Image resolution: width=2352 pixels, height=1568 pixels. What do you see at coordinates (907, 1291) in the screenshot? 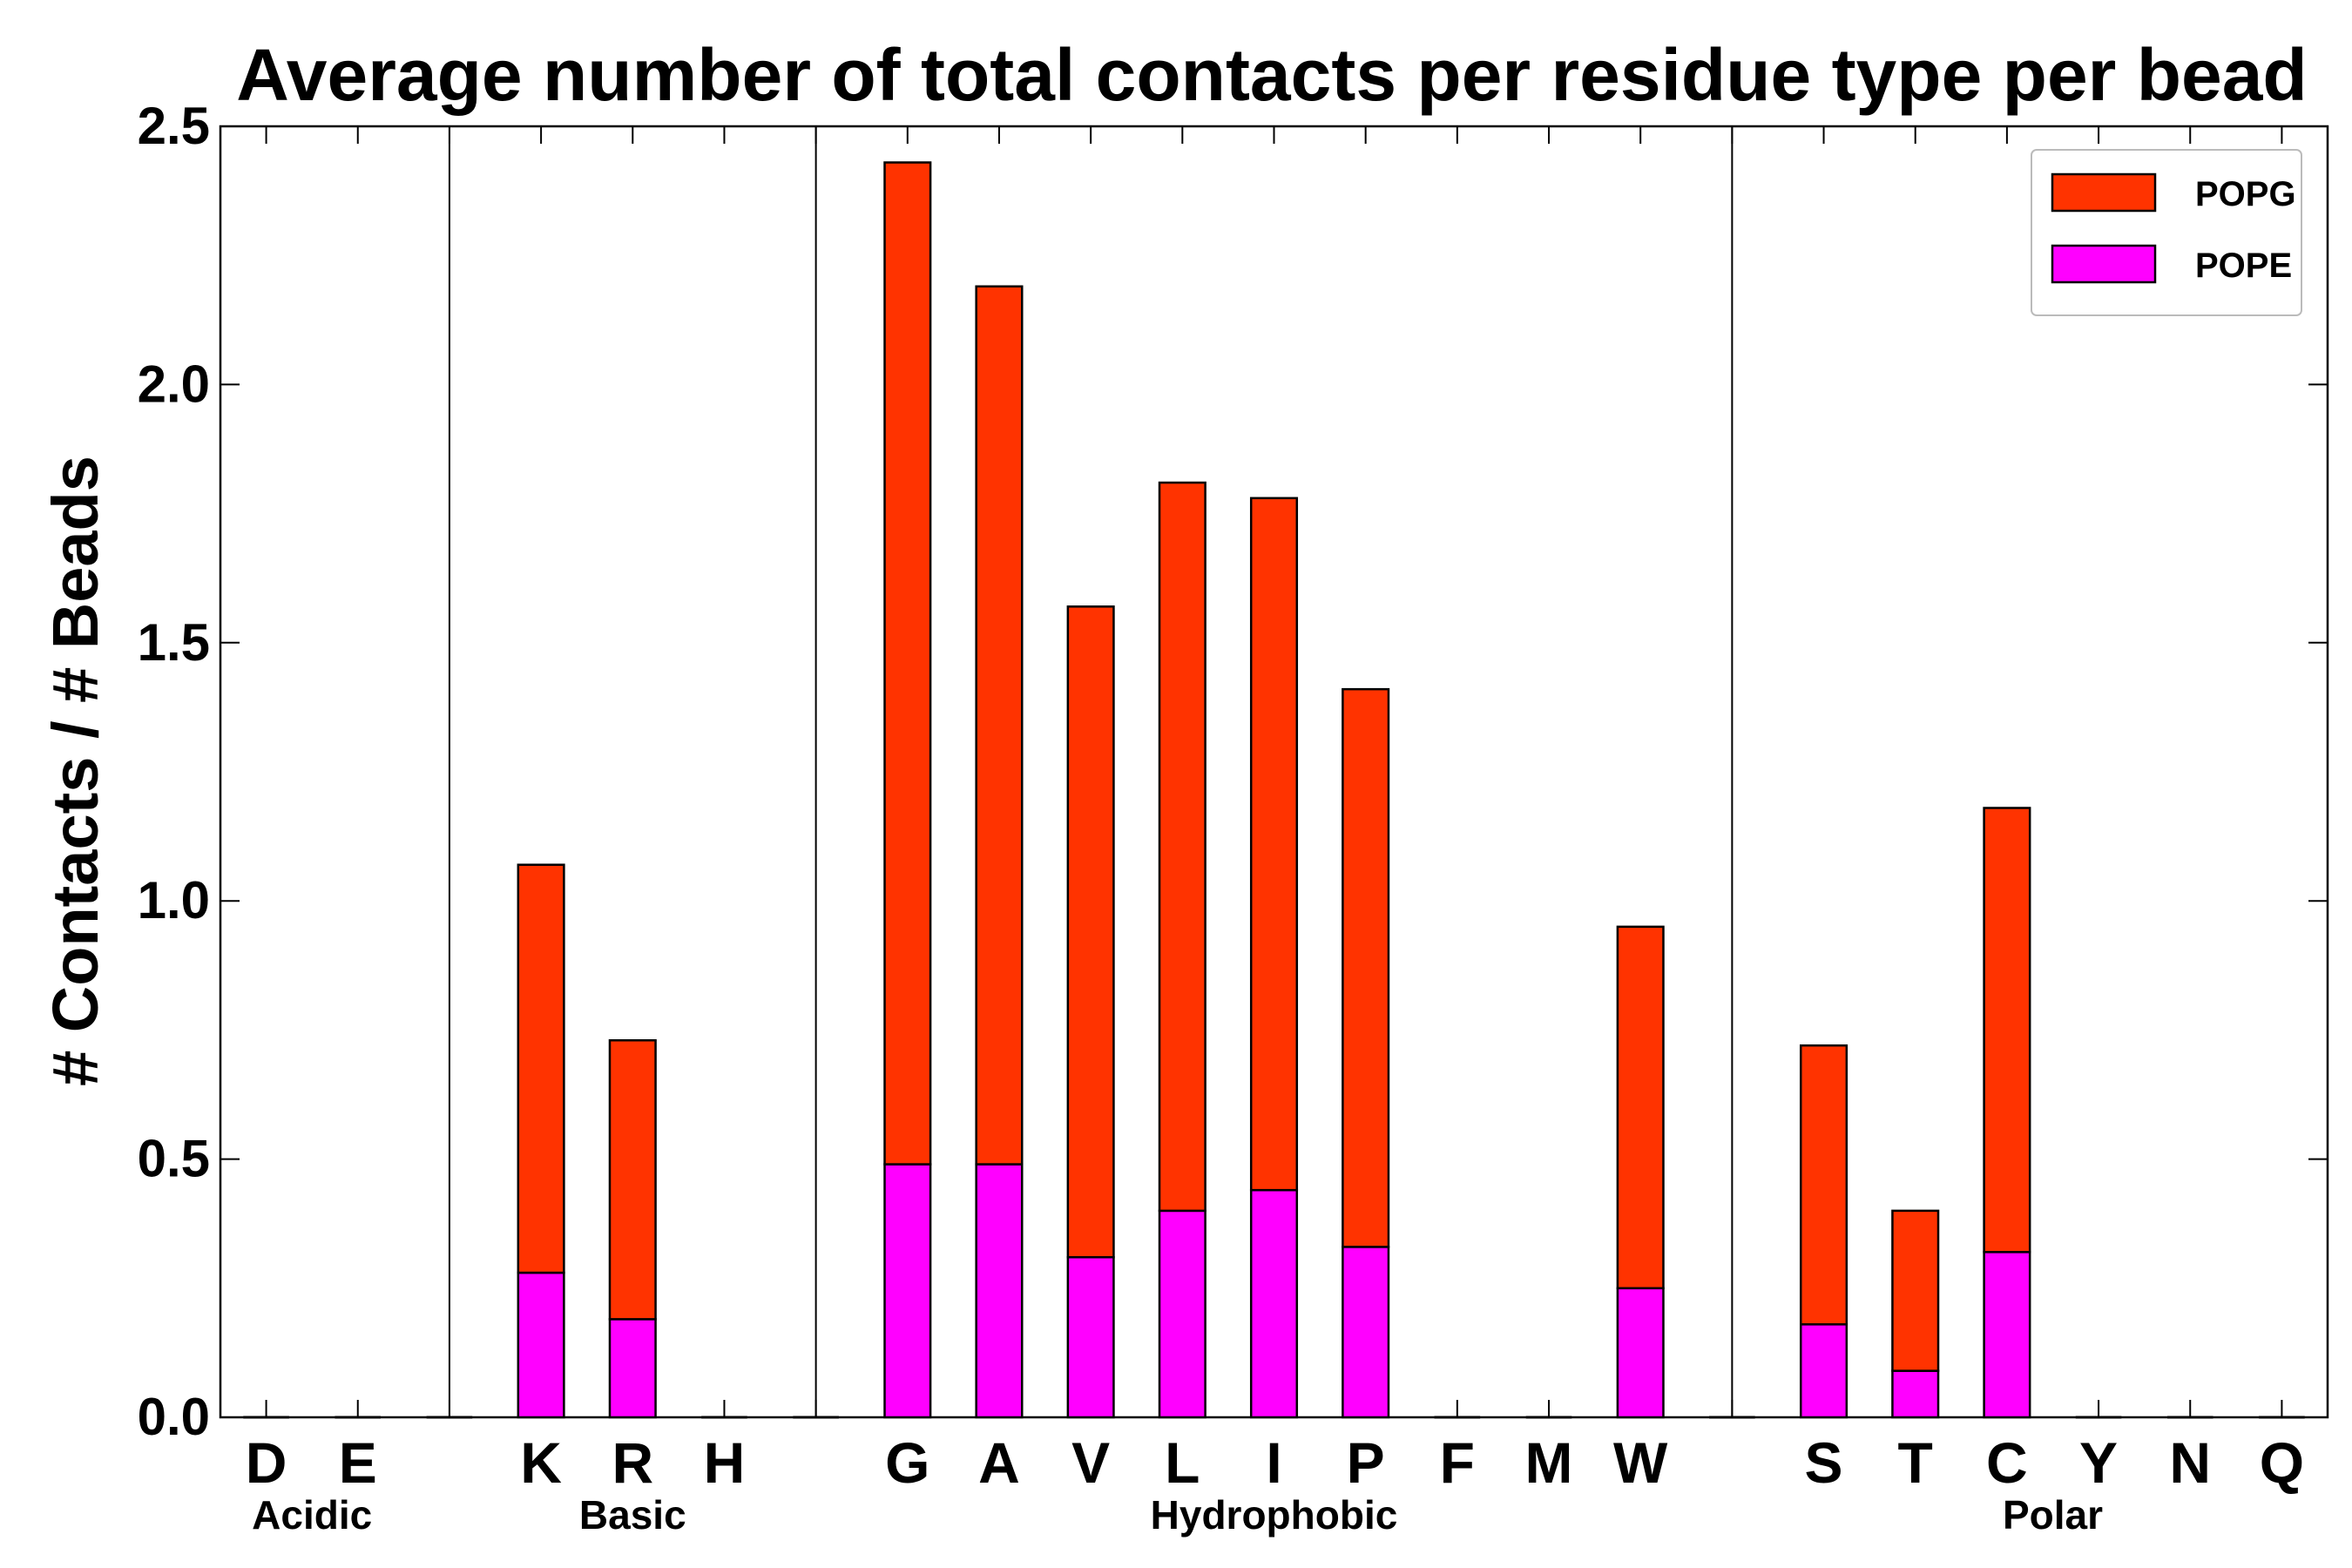
I see `bar-pope-G` at bounding box center [907, 1291].